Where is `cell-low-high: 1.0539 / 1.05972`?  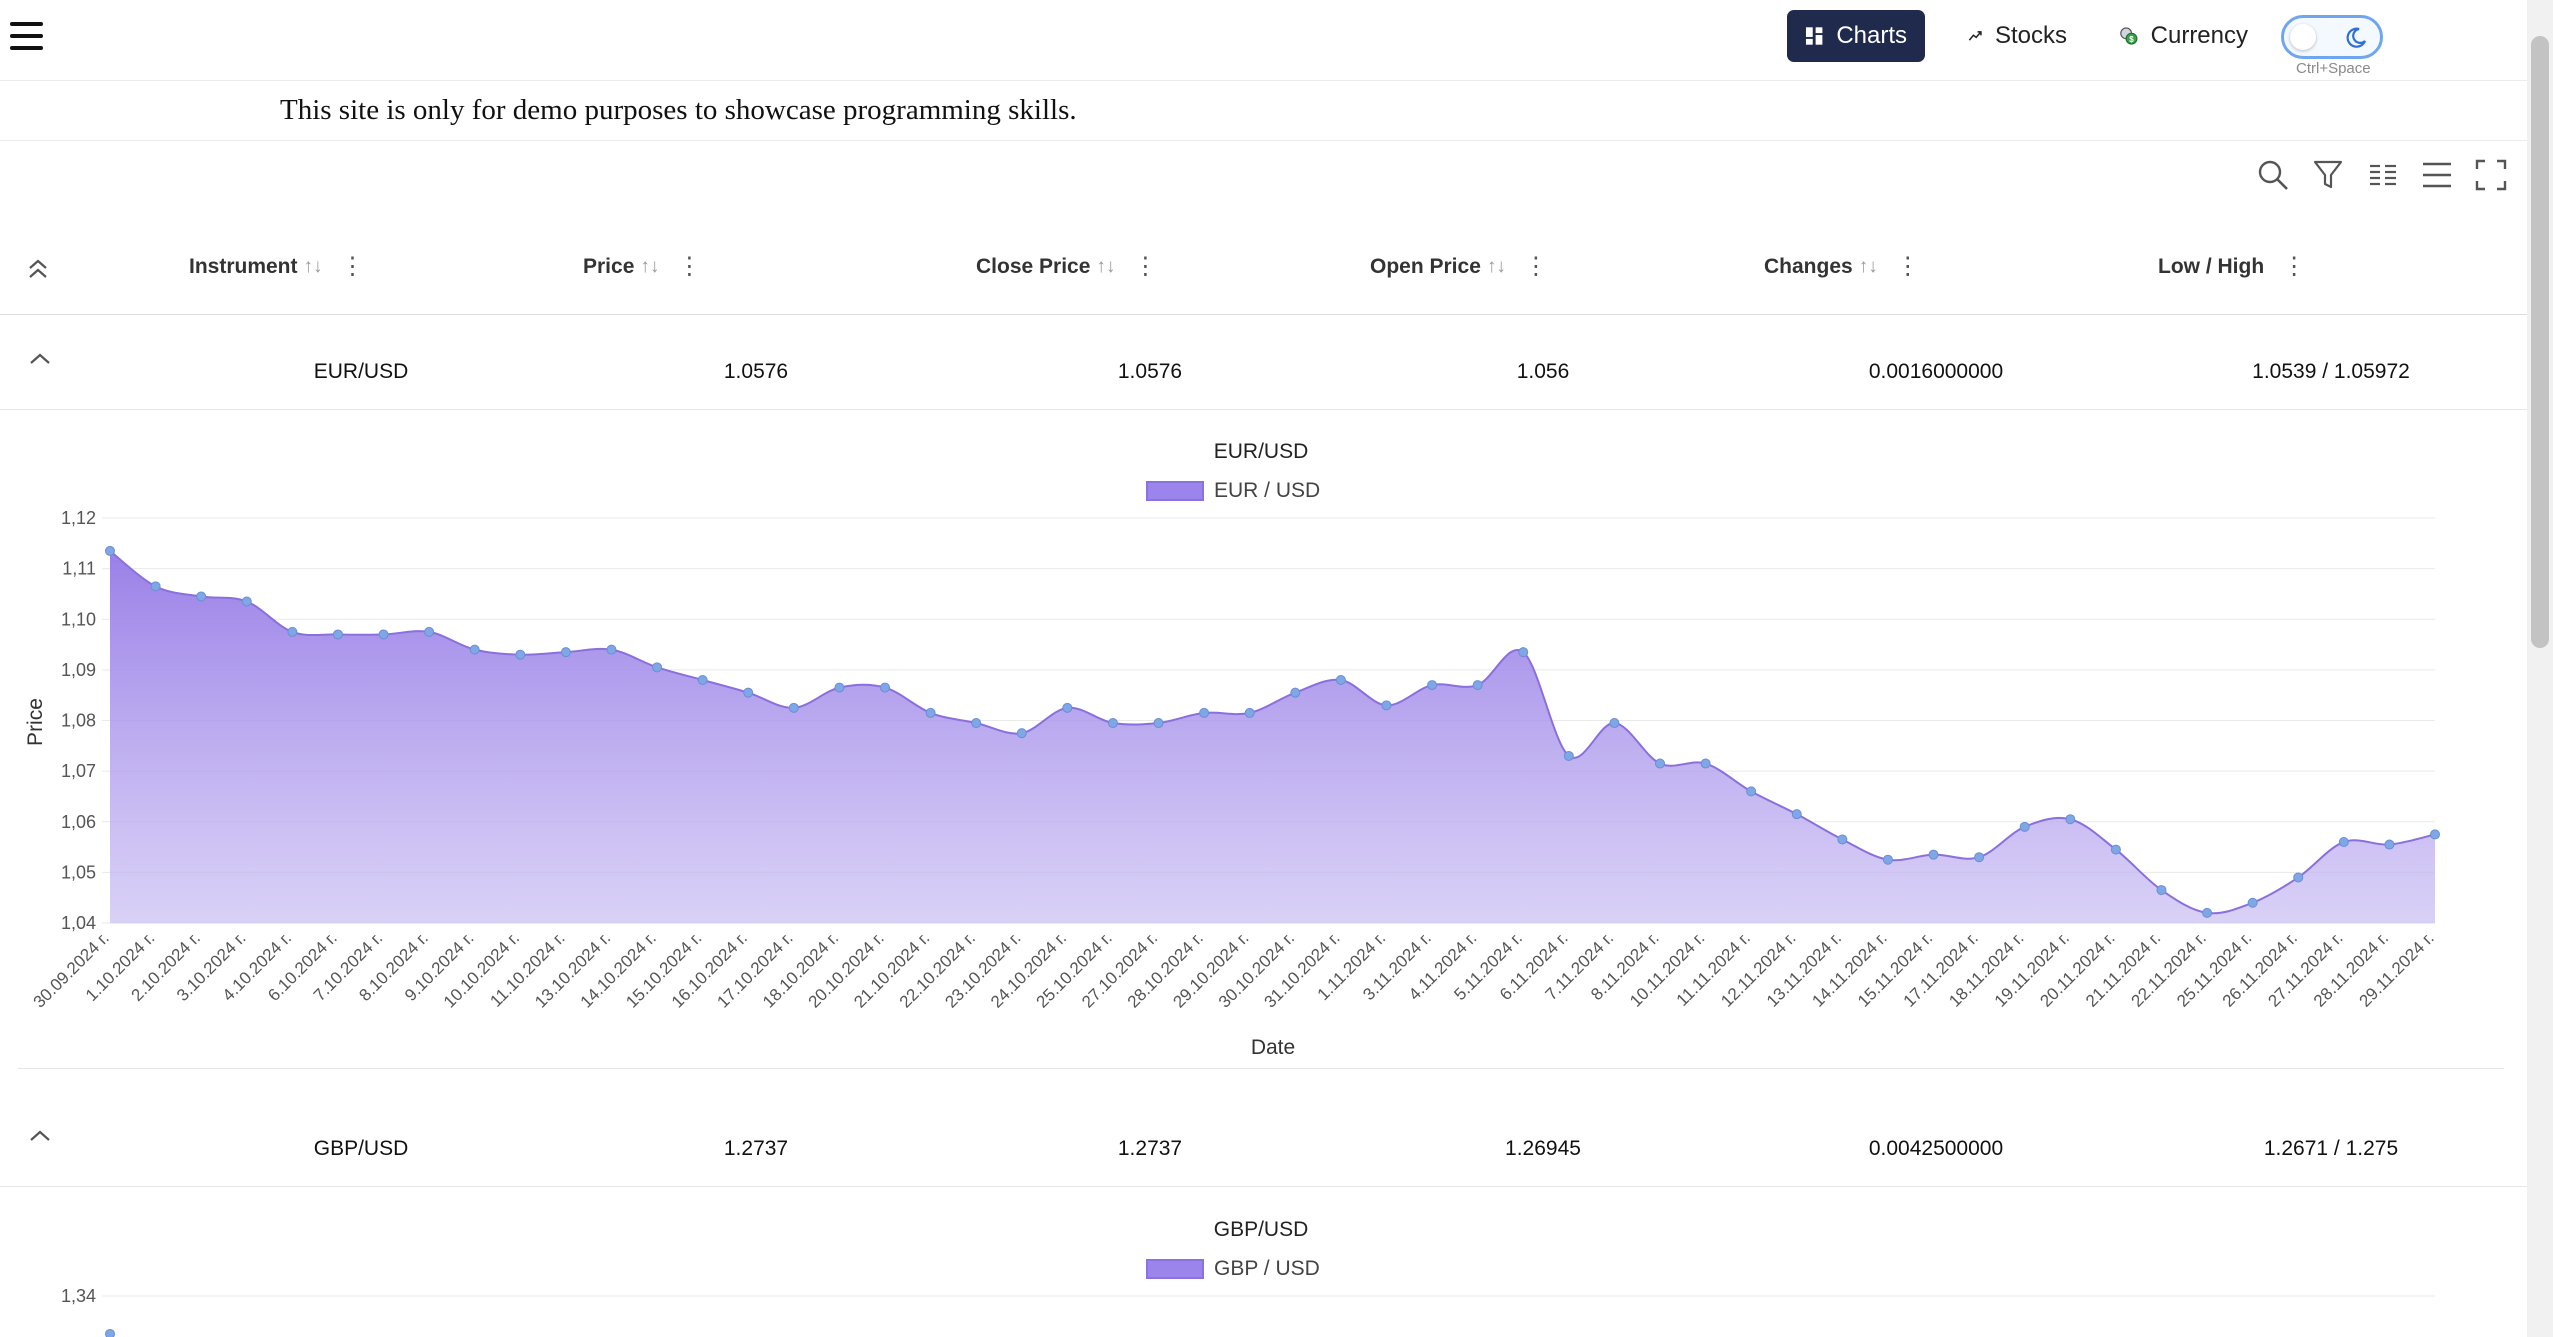 cell-low-high: 1.0539 / 1.05972 is located at coordinates (2331, 371).